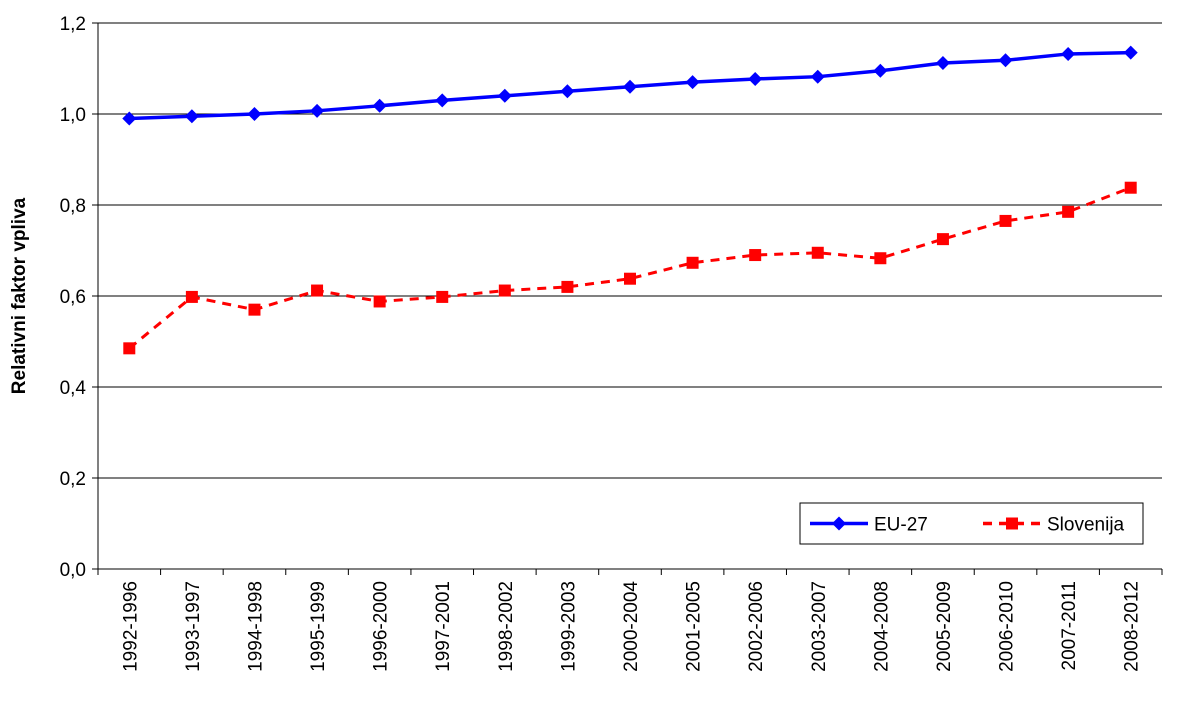  I want to click on x-tick-label: 1996-2000, so click(381, 626).